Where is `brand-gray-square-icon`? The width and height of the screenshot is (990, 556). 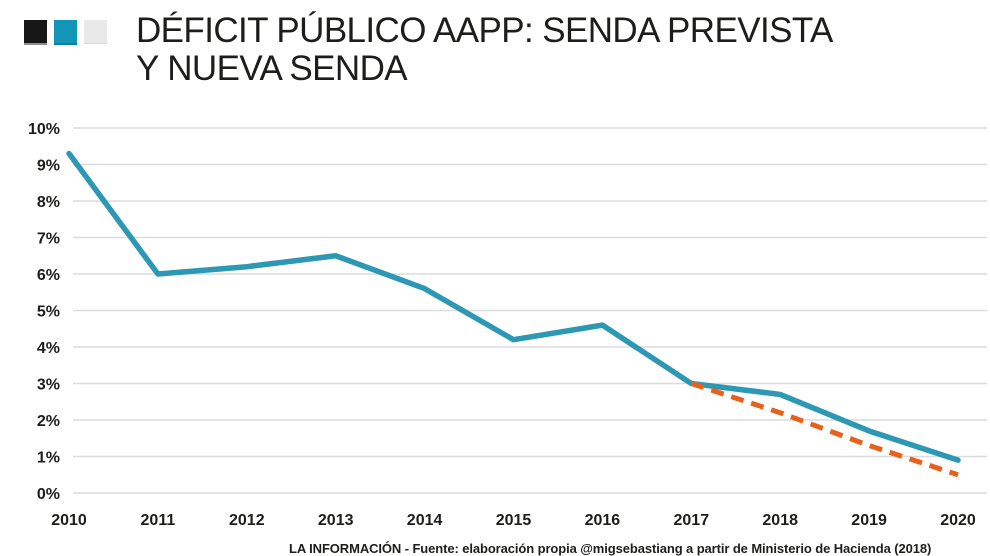
brand-gray-square-icon is located at coordinates (95, 31).